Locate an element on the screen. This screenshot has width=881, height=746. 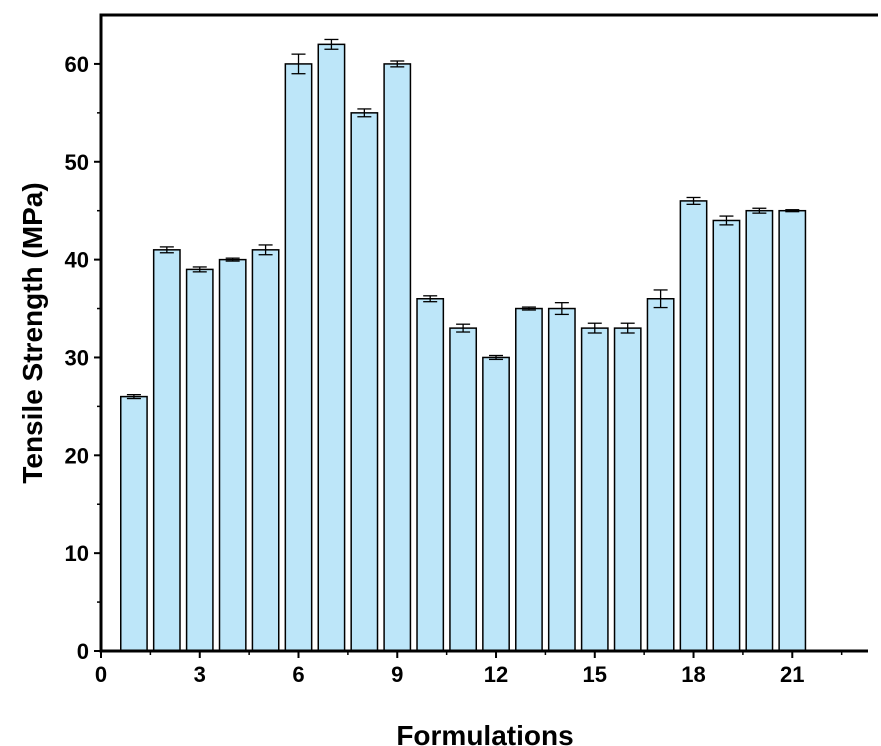
x-tick-label: 18 is located at coordinates (693, 674).